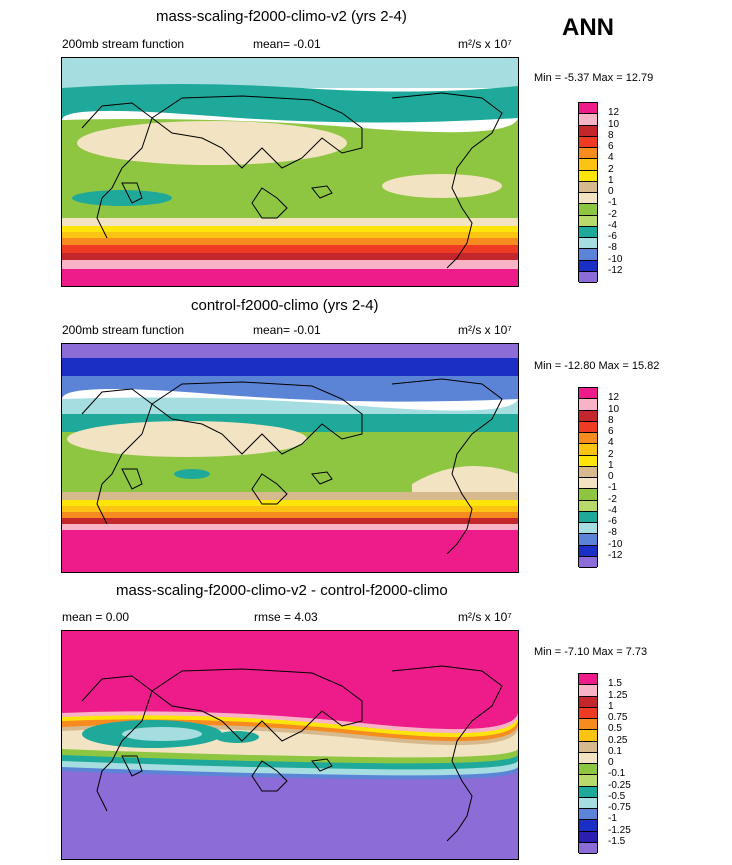 This screenshot has width=732, height=865. What do you see at coordinates (618, 740) in the screenshot?
I see `colorbar-tick-label: 0.25` at bounding box center [618, 740].